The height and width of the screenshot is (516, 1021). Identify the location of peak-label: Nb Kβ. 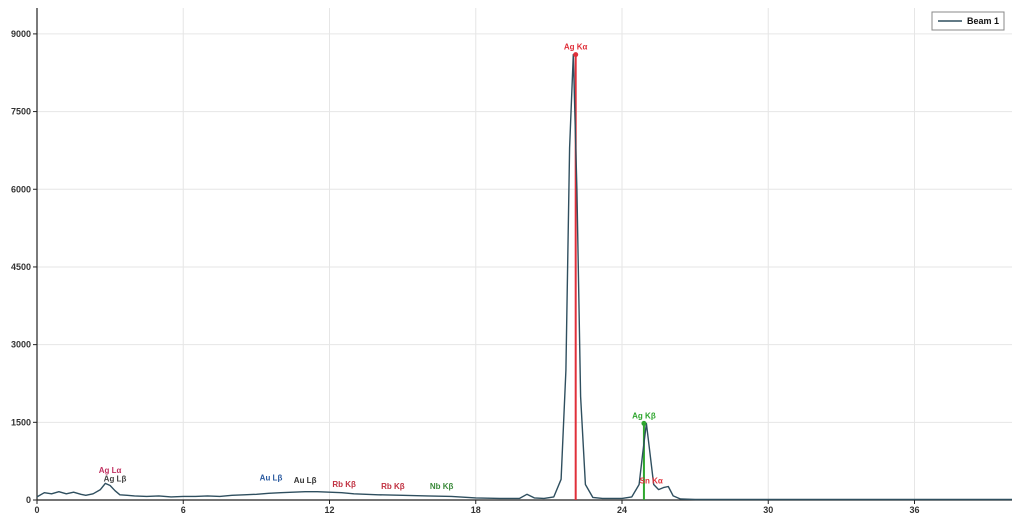
(442, 486).